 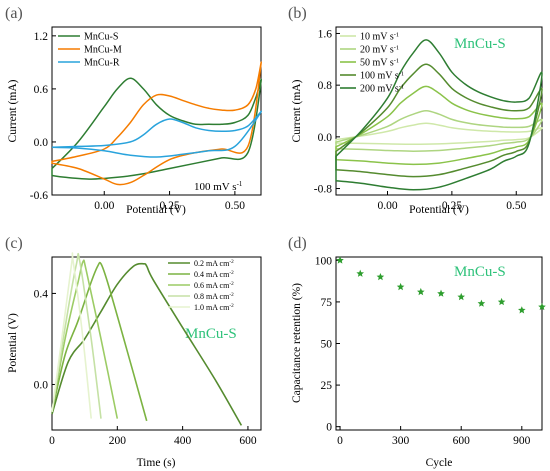 What do you see at coordinates (401, 441) in the screenshot?
I see `x-tick-label-d-1: 300` at bounding box center [401, 441].